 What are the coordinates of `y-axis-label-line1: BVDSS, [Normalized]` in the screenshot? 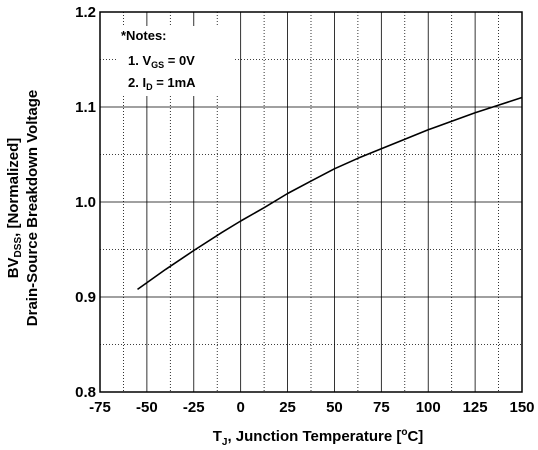 It's located at (14, 208).